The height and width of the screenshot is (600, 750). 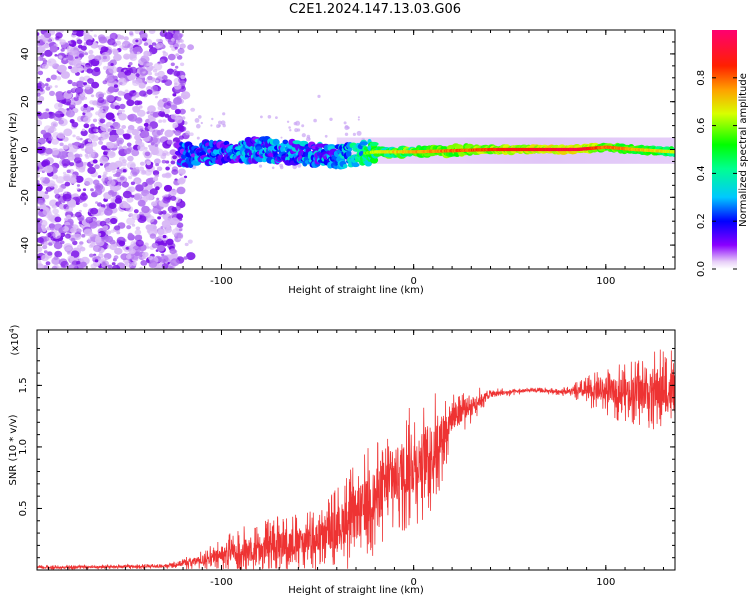 What do you see at coordinates (23, 509) in the screenshot?
I see `y-tick-label: 0.5` at bounding box center [23, 509].